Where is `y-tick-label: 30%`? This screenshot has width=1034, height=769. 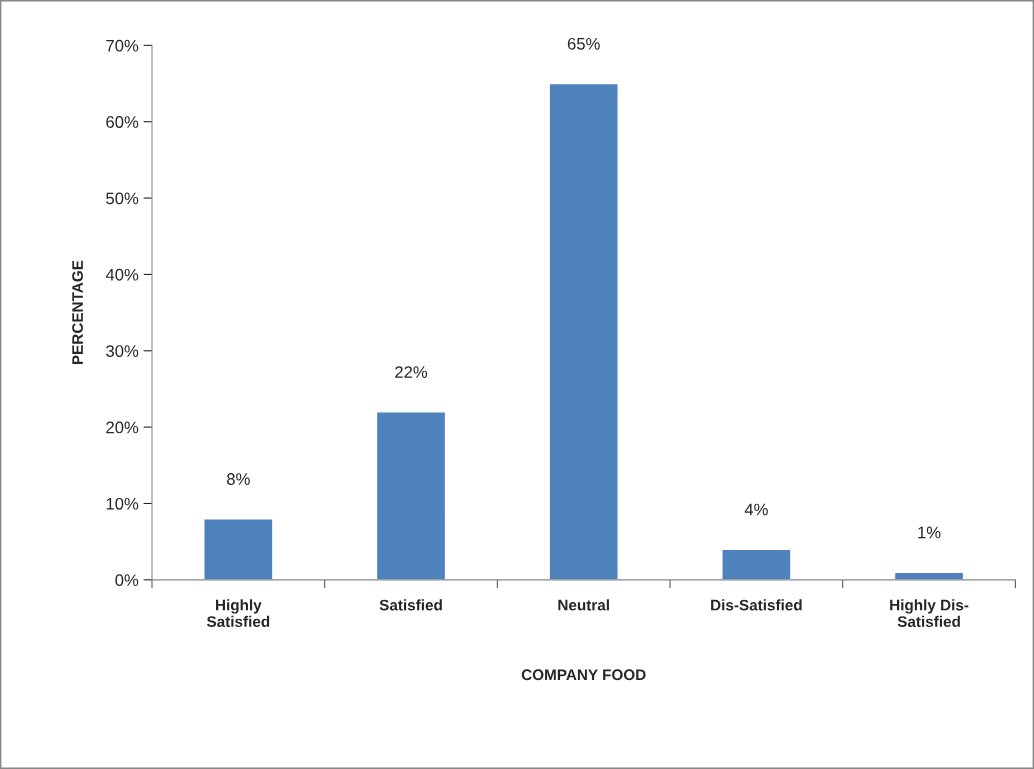 y-tick-label: 30% is located at coordinates (122, 351).